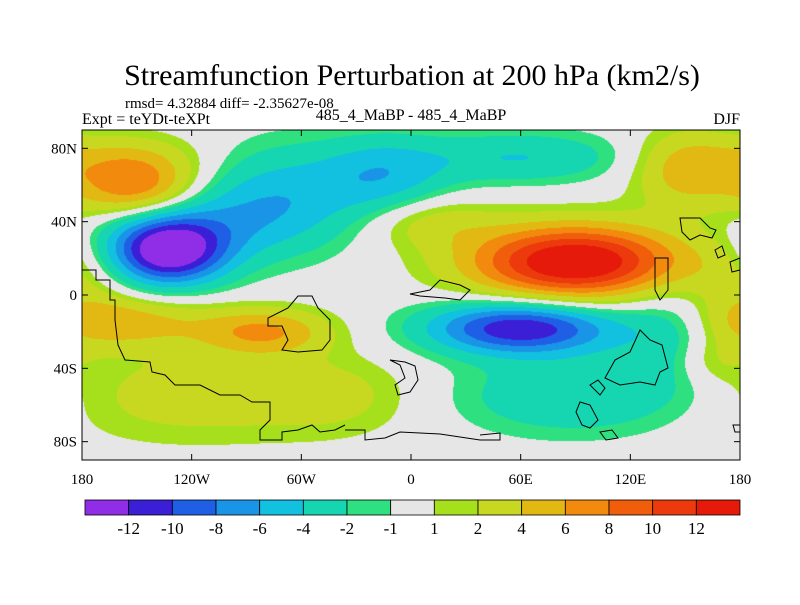 The image size is (800, 605). I want to click on colorbar-label: 6, so click(565, 528).